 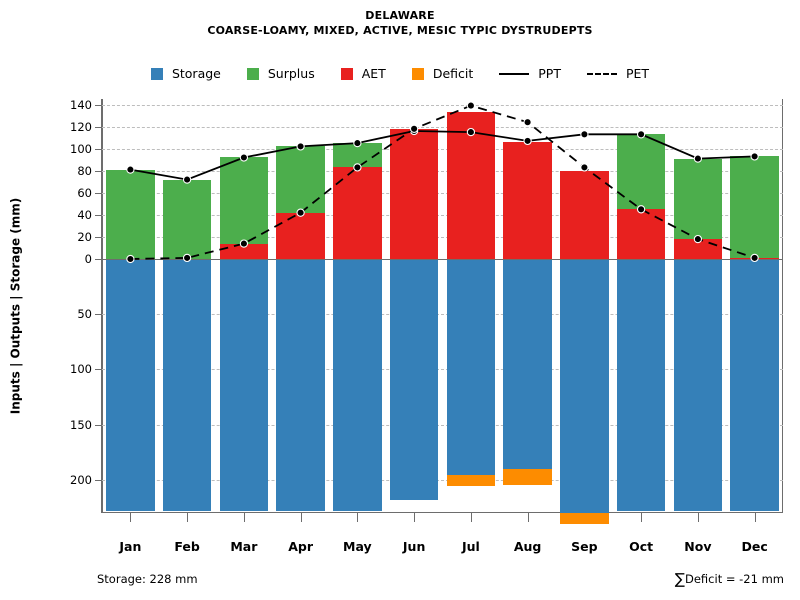 I want to click on y-lower-50-tick, so click(x=98, y=315).